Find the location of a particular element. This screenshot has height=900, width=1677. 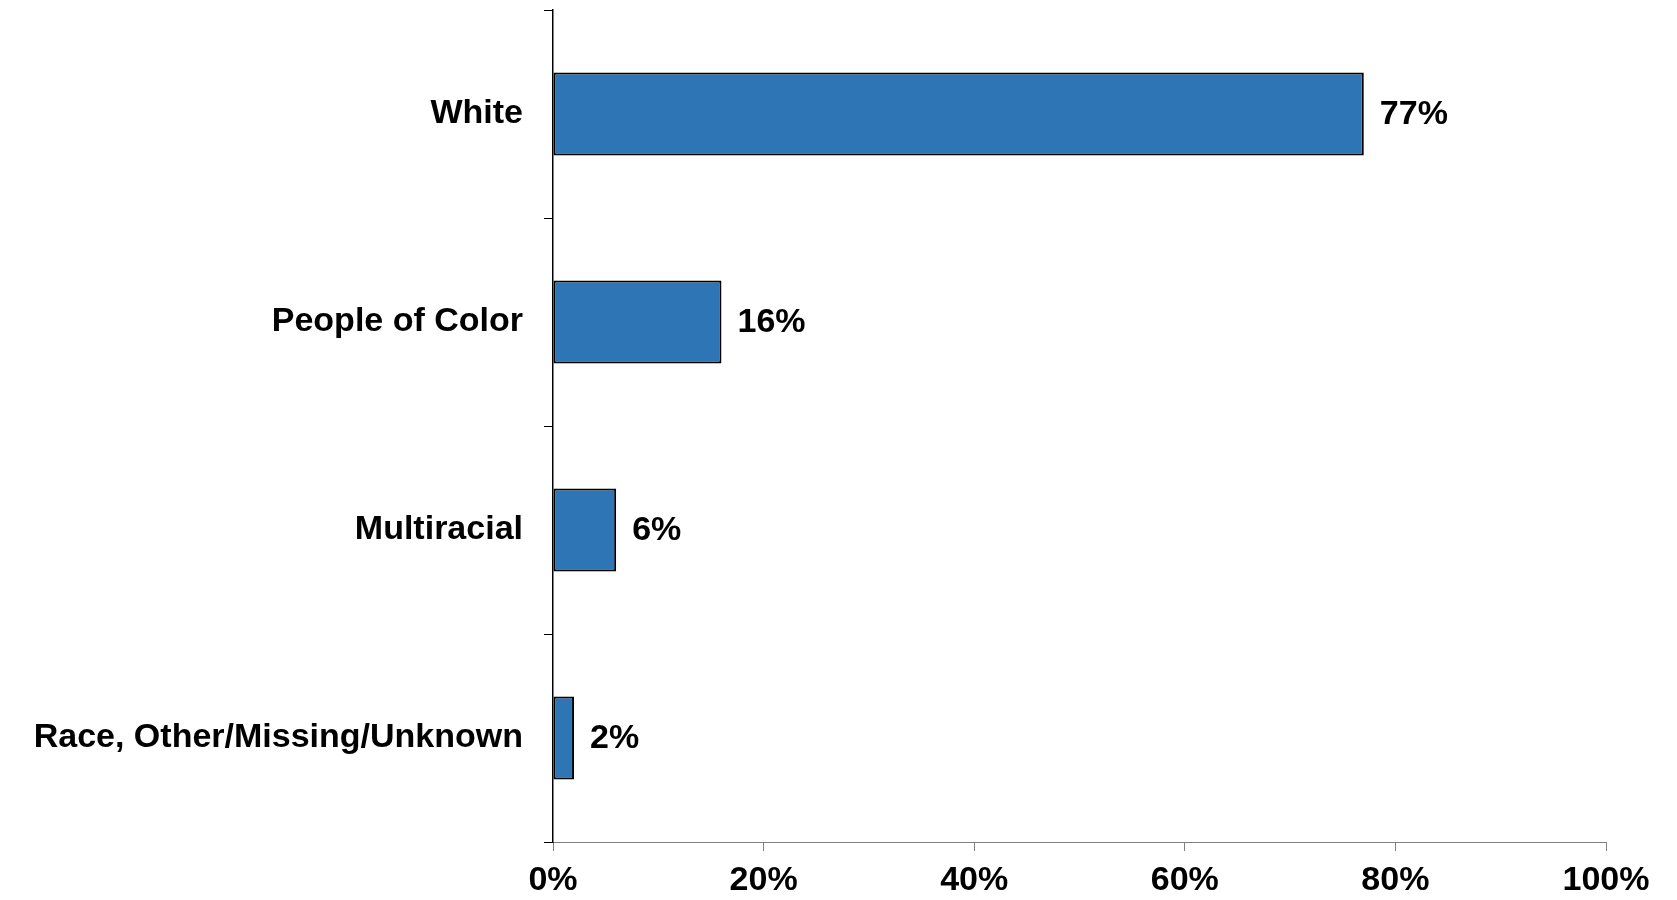

x-tick-label: 60% is located at coordinates (1184, 877).